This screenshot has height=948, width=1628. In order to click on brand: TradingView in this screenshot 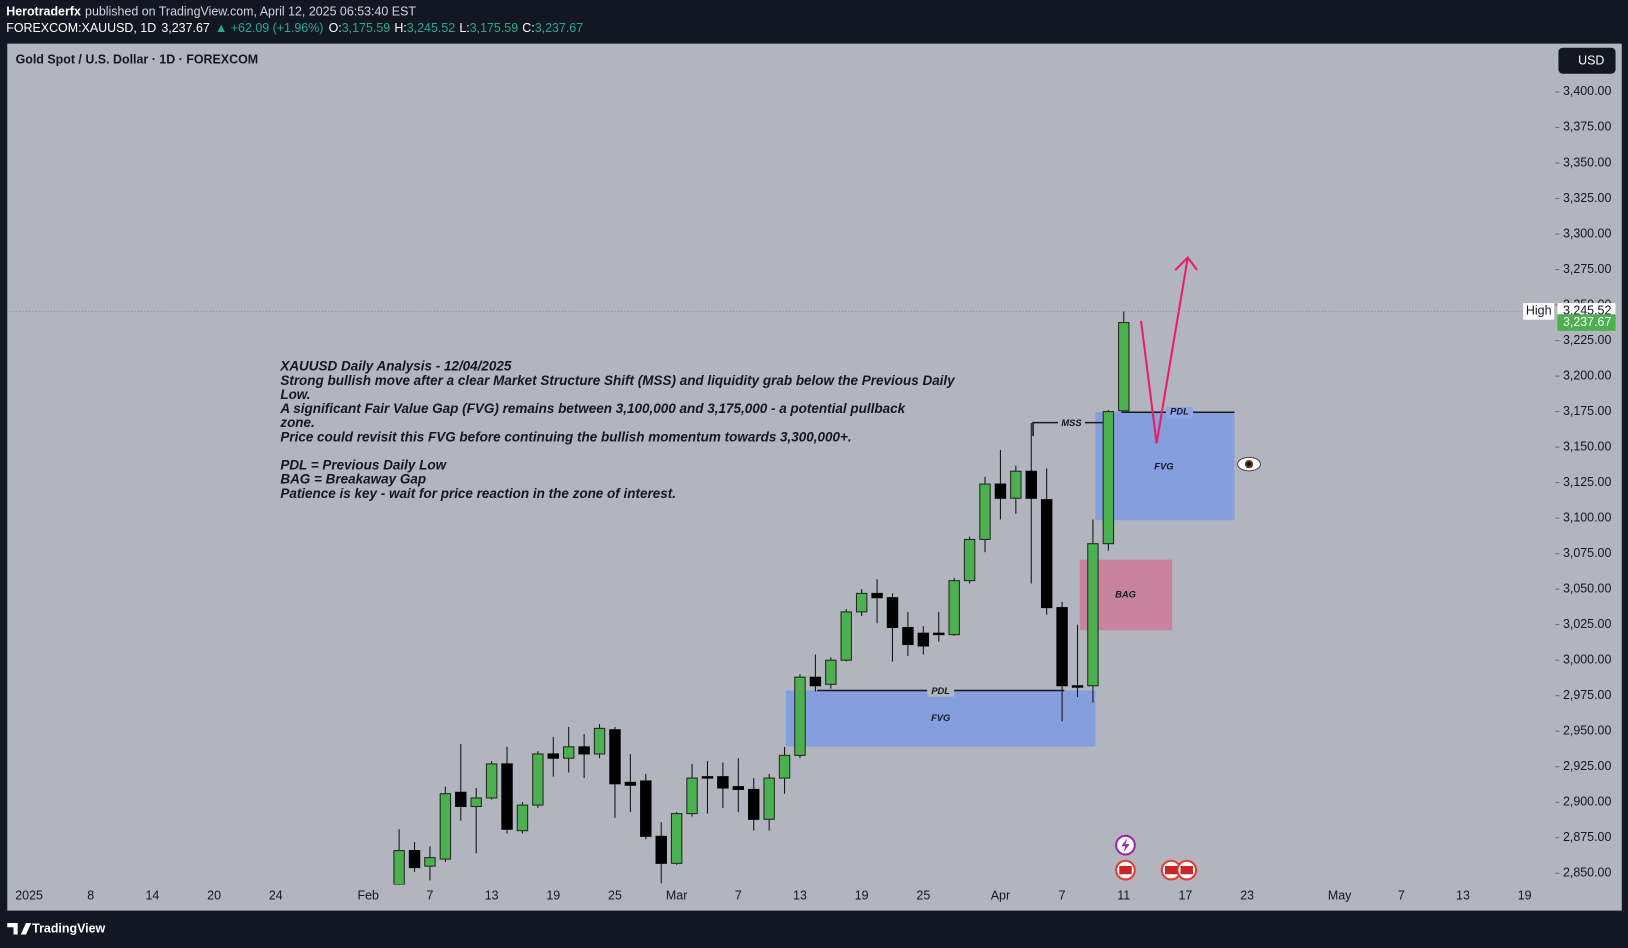, I will do `click(68, 929)`.